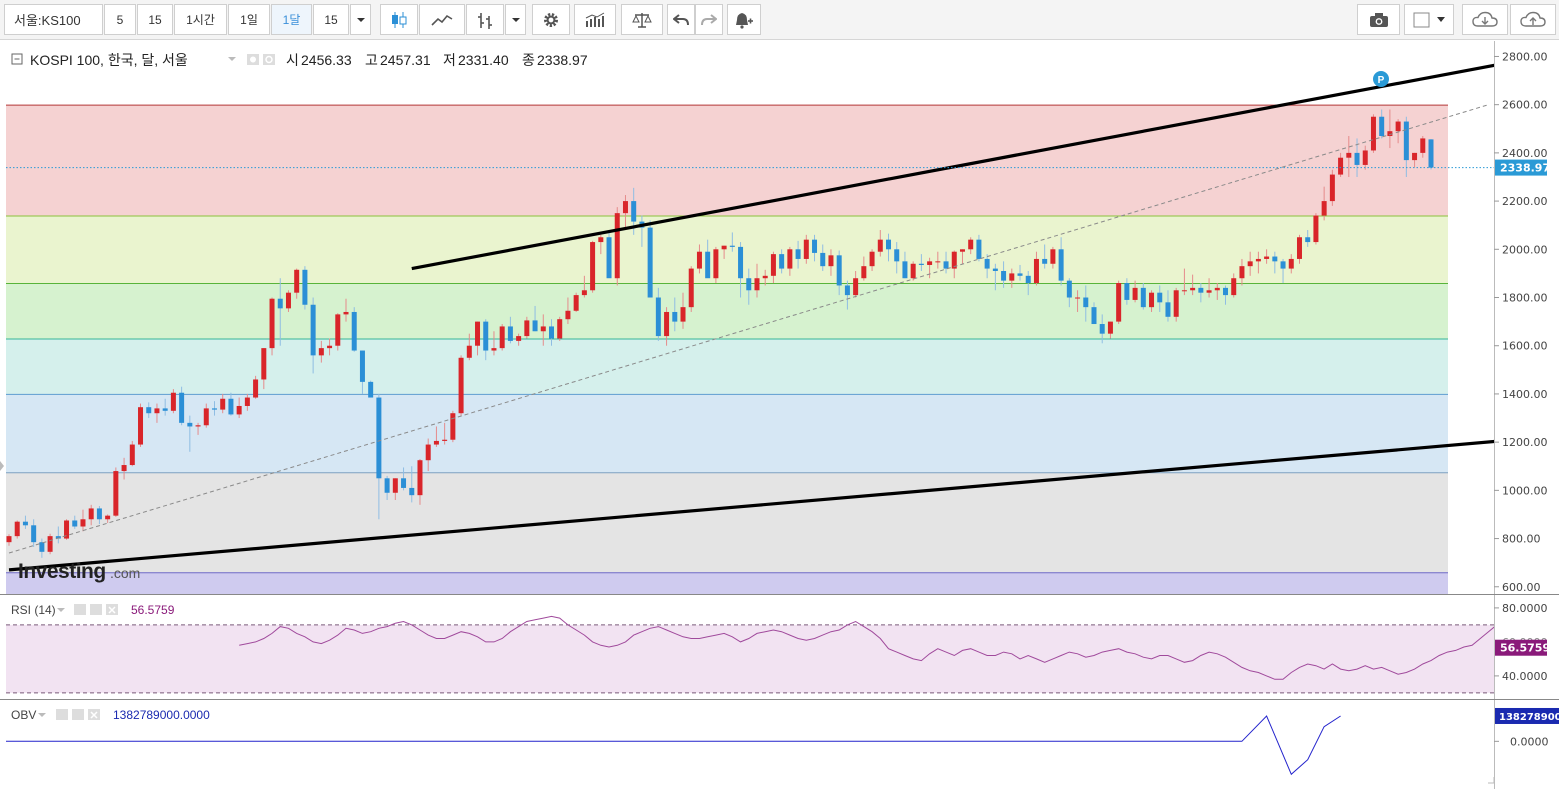 The height and width of the screenshot is (789, 1559). I want to click on interval-label: 1달, so click(291, 20).